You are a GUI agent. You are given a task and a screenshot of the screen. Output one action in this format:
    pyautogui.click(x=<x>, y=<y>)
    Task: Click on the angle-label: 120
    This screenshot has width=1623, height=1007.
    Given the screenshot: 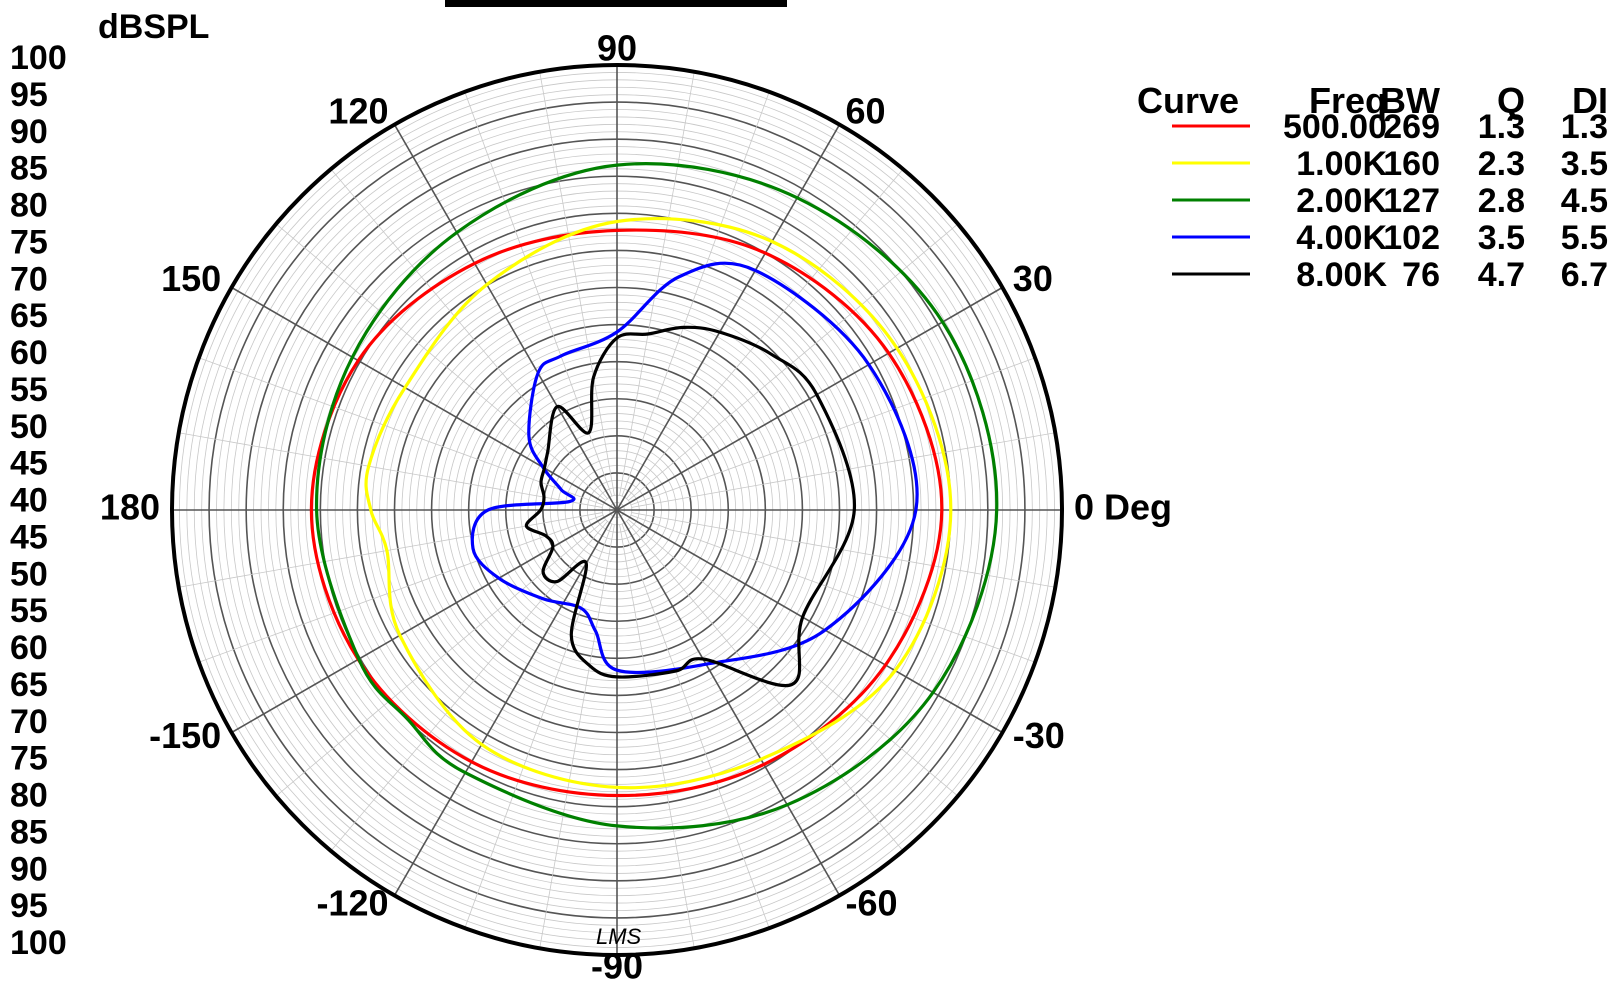 What is the action you would take?
    pyautogui.click(x=358, y=111)
    